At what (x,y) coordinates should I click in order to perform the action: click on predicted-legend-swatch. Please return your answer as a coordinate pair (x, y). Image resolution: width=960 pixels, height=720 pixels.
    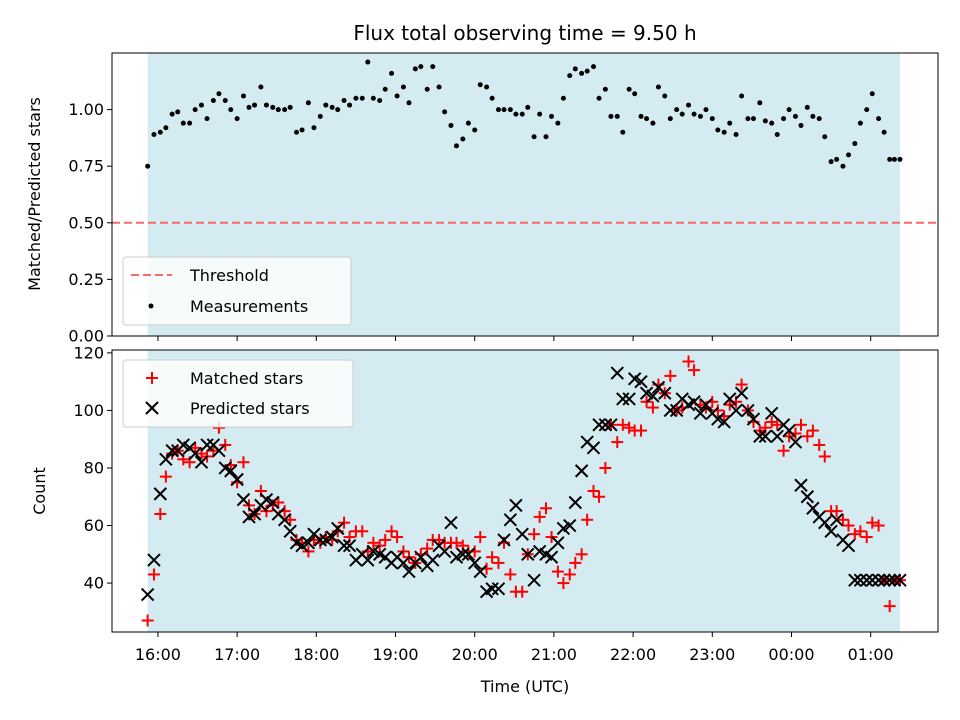
    Looking at the image, I should click on (152, 408).